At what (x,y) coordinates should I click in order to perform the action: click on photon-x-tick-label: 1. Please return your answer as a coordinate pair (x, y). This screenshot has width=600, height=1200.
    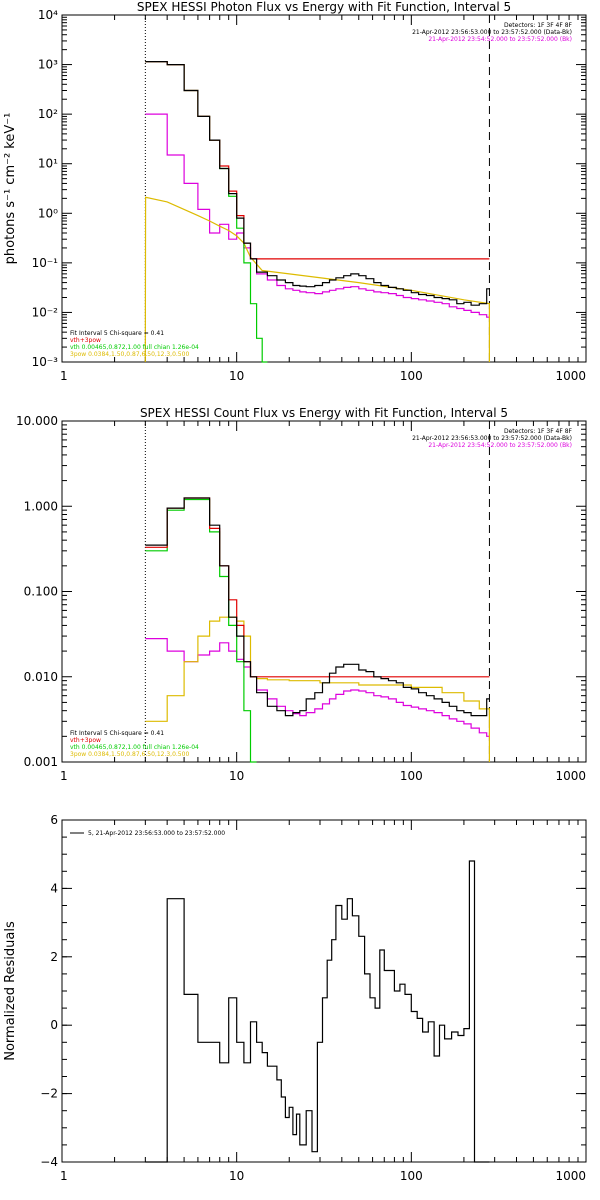
    Looking at the image, I should click on (64, 376).